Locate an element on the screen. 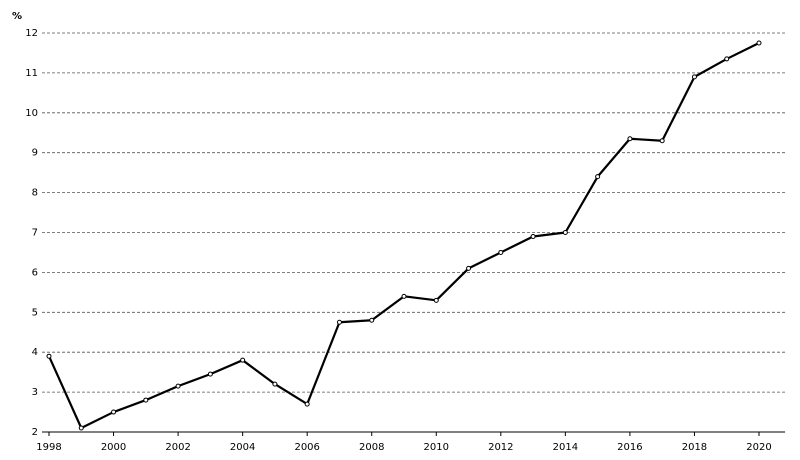 This screenshot has height=460, width=800. x-tick-label: 2002 is located at coordinates (177, 447).